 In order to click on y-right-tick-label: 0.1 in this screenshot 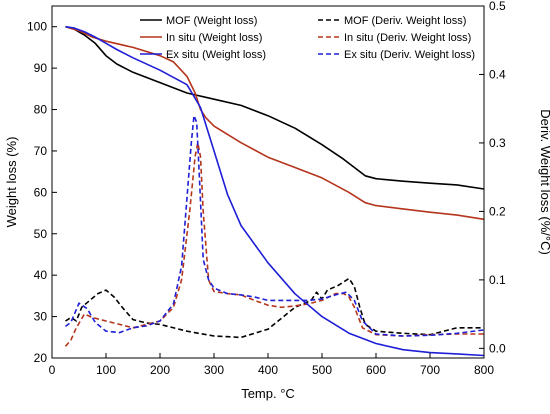, I will do `click(497, 280)`.